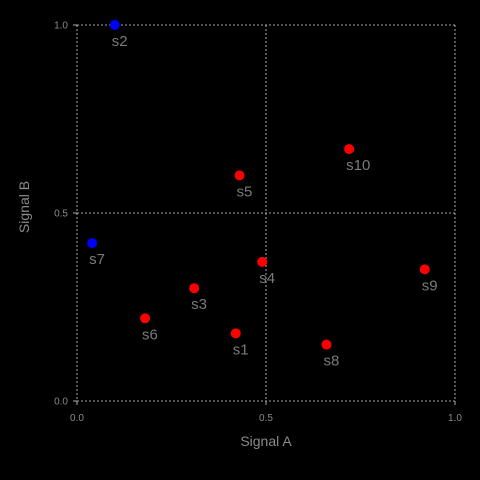 The image size is (480, 480). I want to click on y-tick-label: 0.5, so click(61, 214).